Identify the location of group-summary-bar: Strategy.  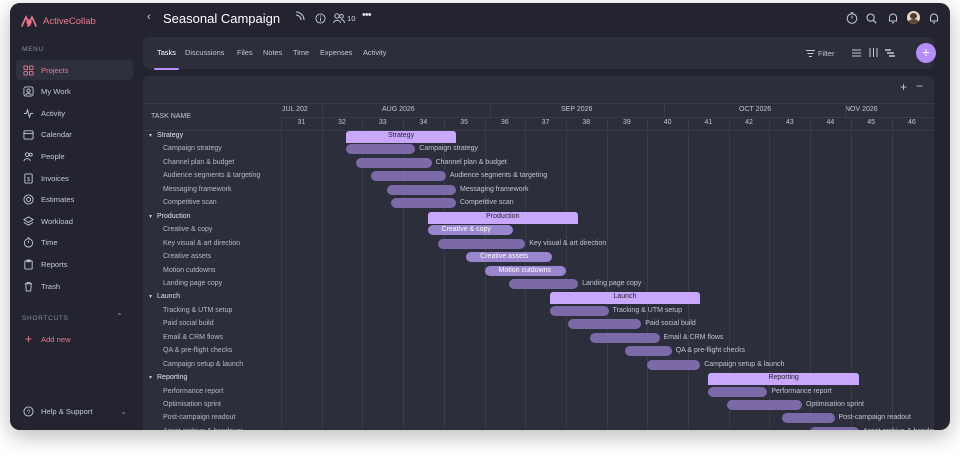
(401, 136).